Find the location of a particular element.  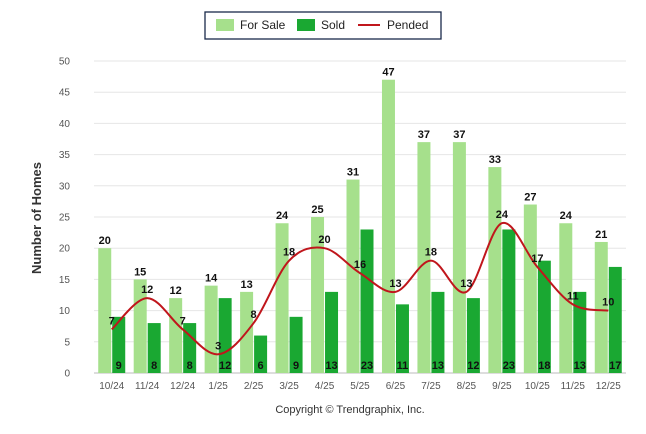

x-tick-label: 1/25 is located at coordinates (218, 386).